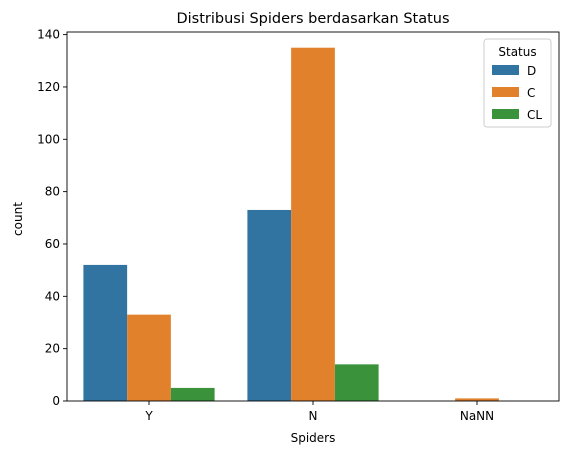  Describe the element at coordinates (56, 401) in the screenshot. I see `y-tick-label: 0` at that location.